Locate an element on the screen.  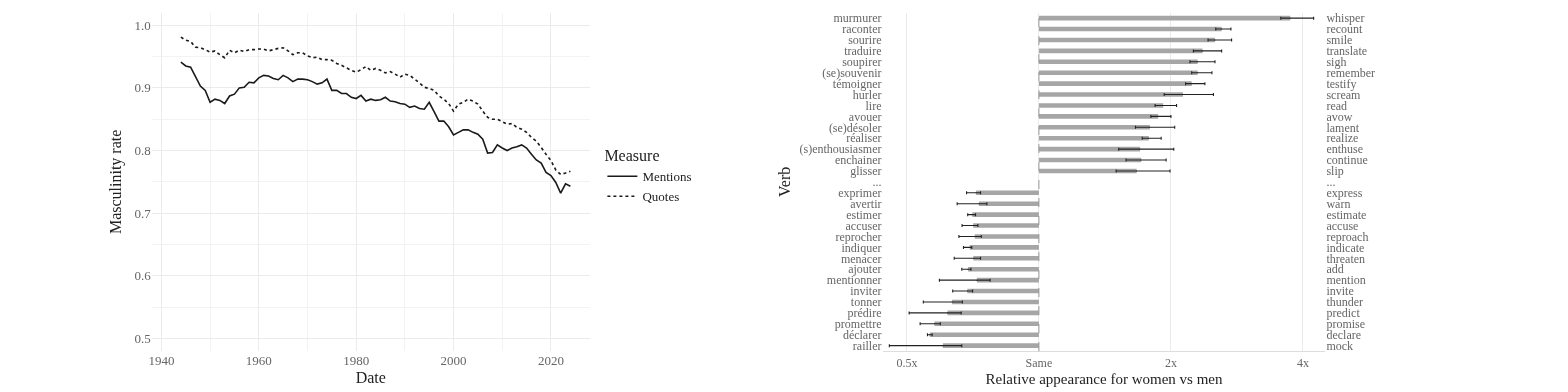
y-tick-label: 0.8 is located at coordinates (142, 151).